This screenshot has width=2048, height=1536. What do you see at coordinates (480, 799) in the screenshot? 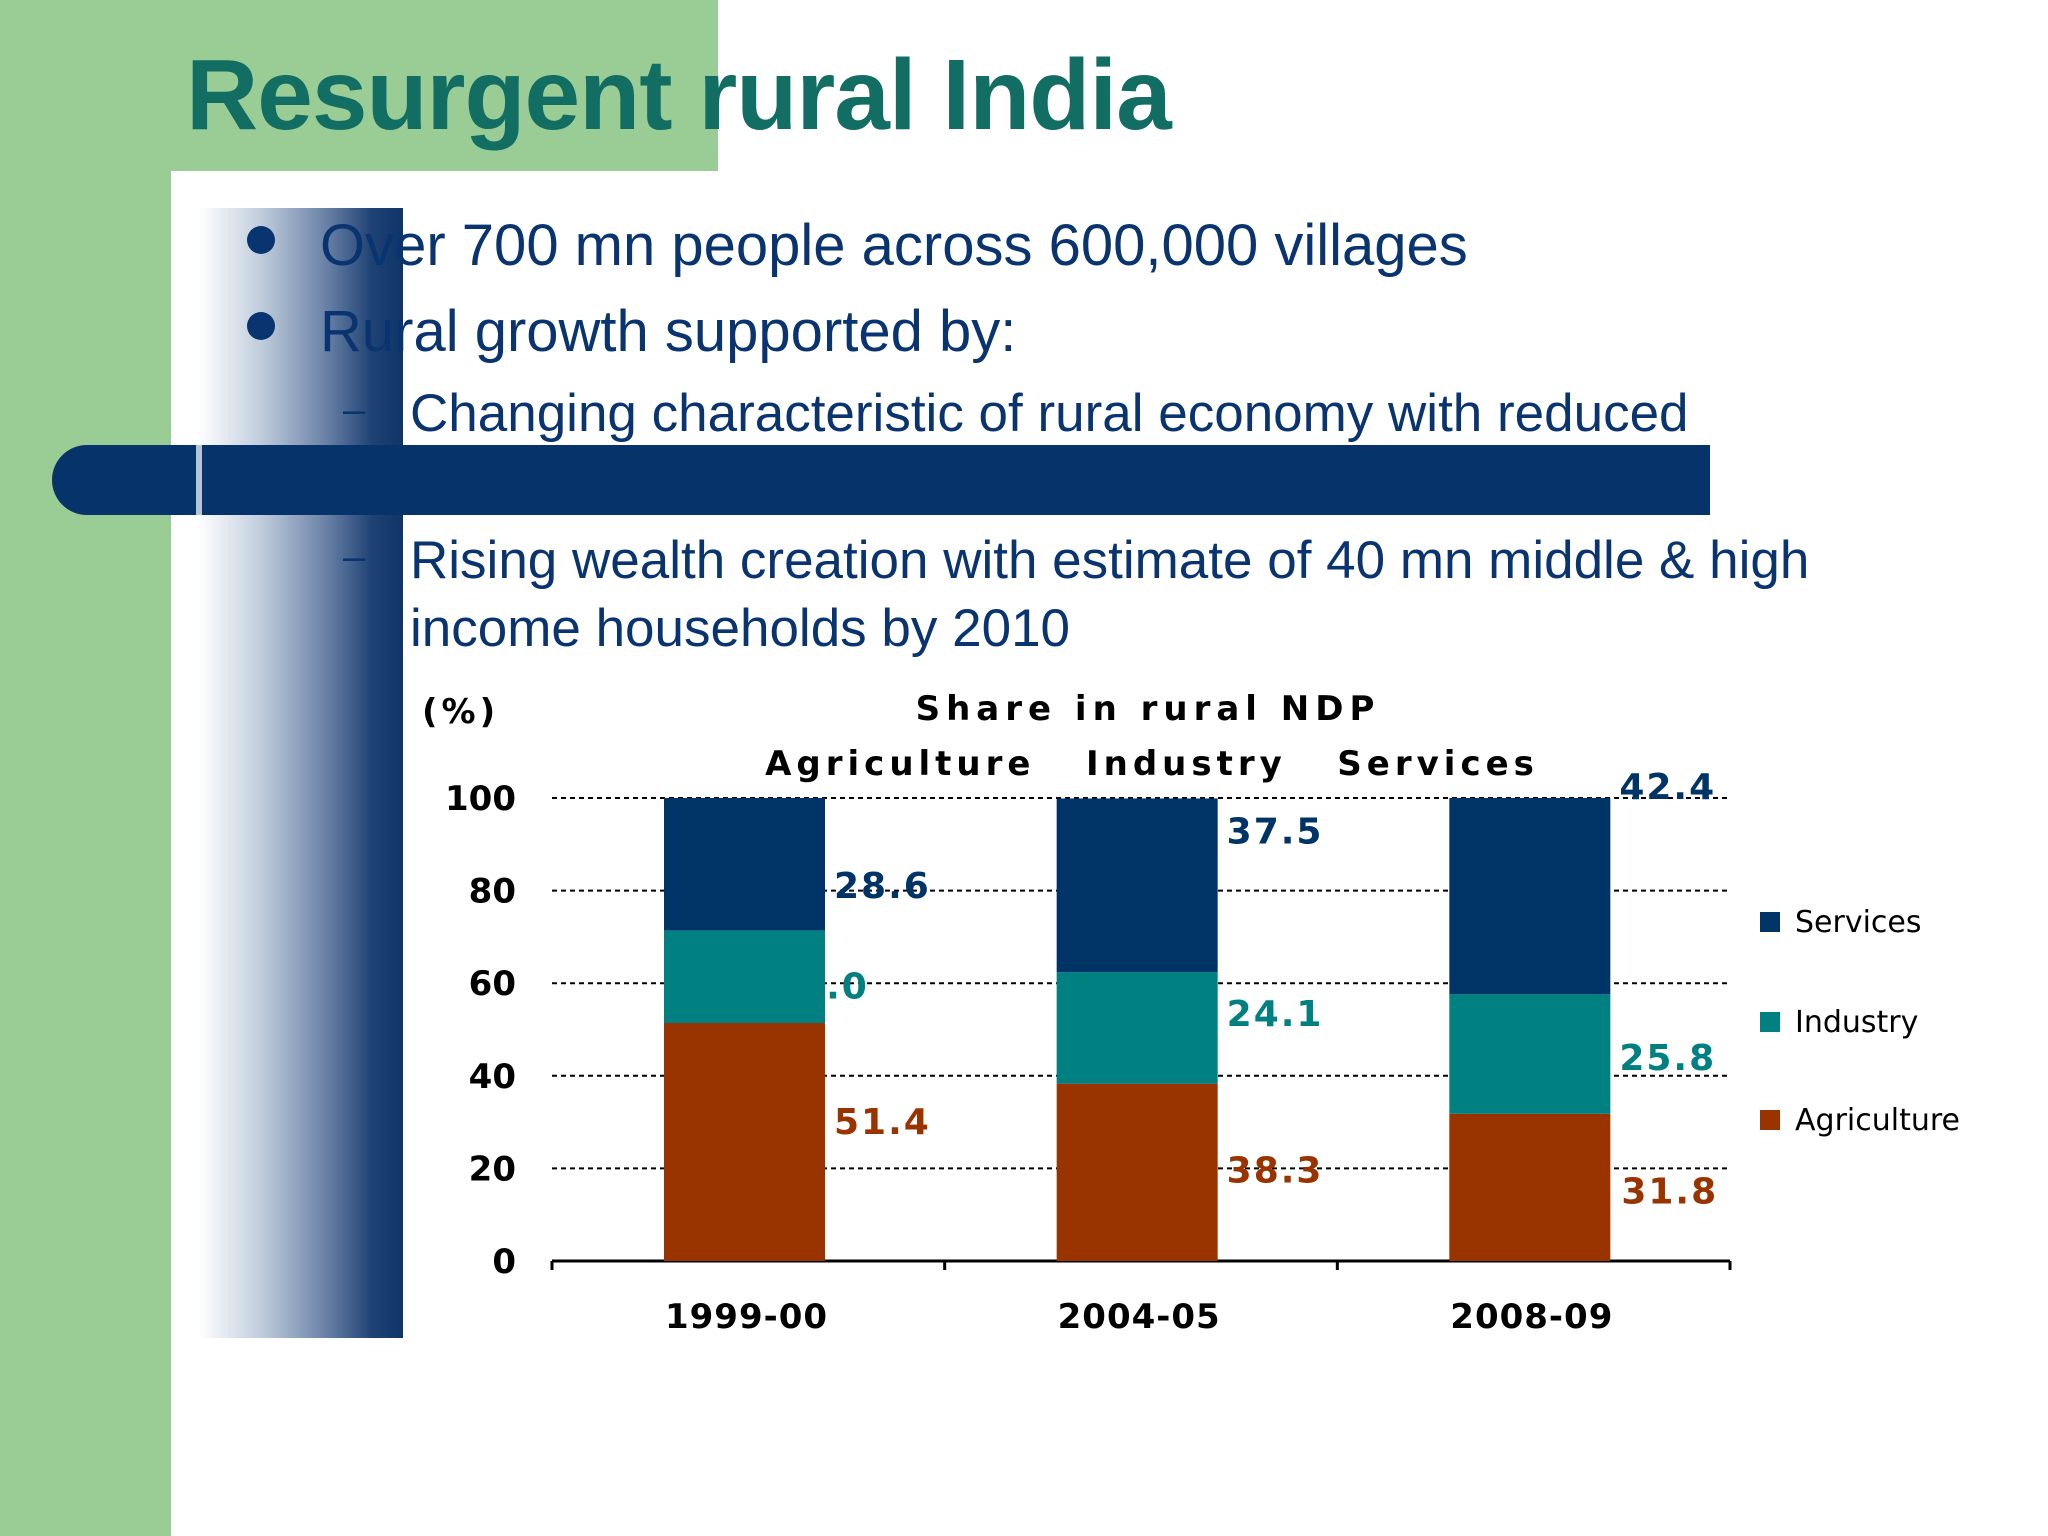
I see `y-tick-label: 100` at bounding box center [480, 799].